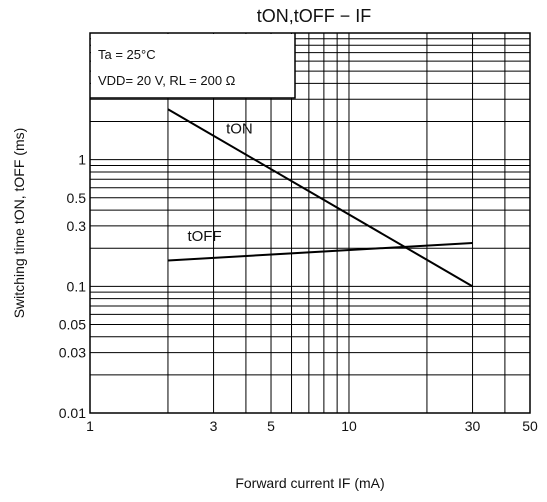 The height and width of the screenshot is (502, 547). I want to click on series-line-toff, so click(320, 251).